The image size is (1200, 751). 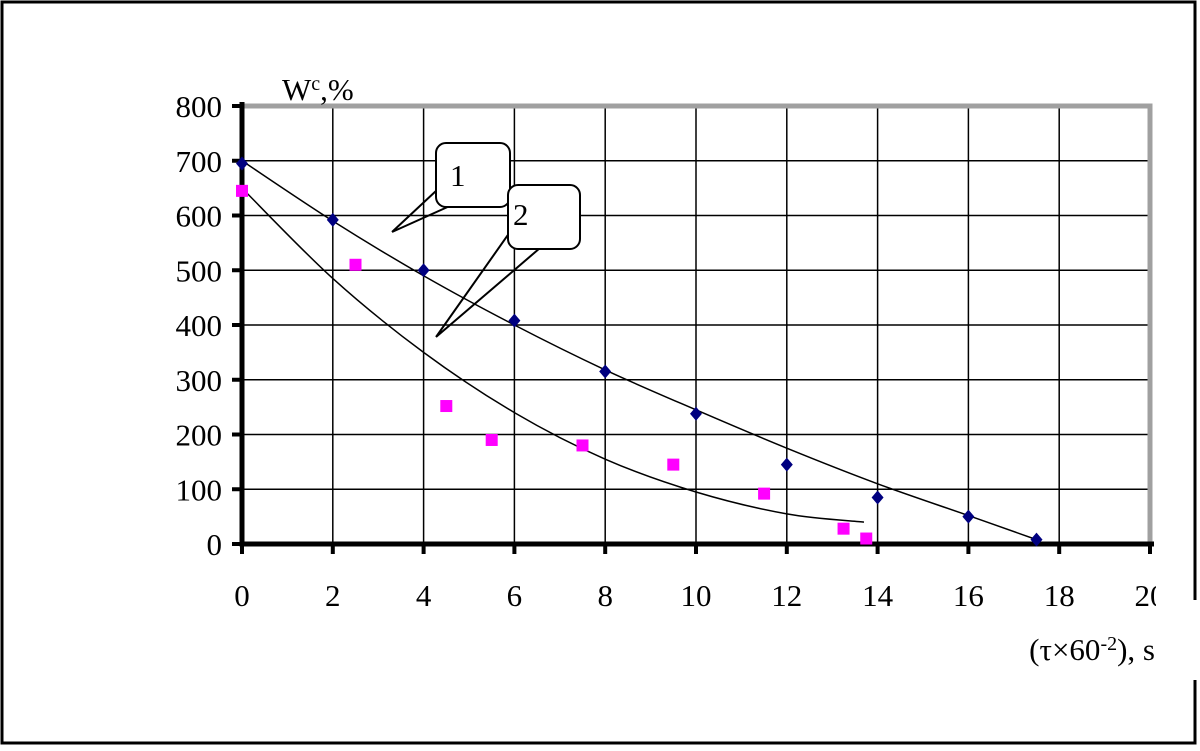 I want to click on callout-label: 2, so click(x=521, y=214).